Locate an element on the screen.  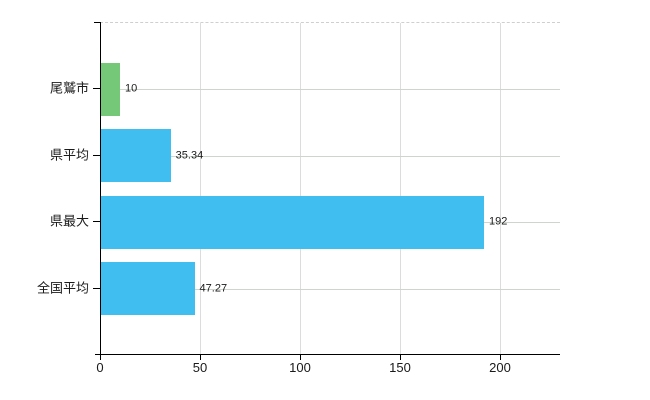
x-tick-label: 200 is located at coordinates (500, 367).